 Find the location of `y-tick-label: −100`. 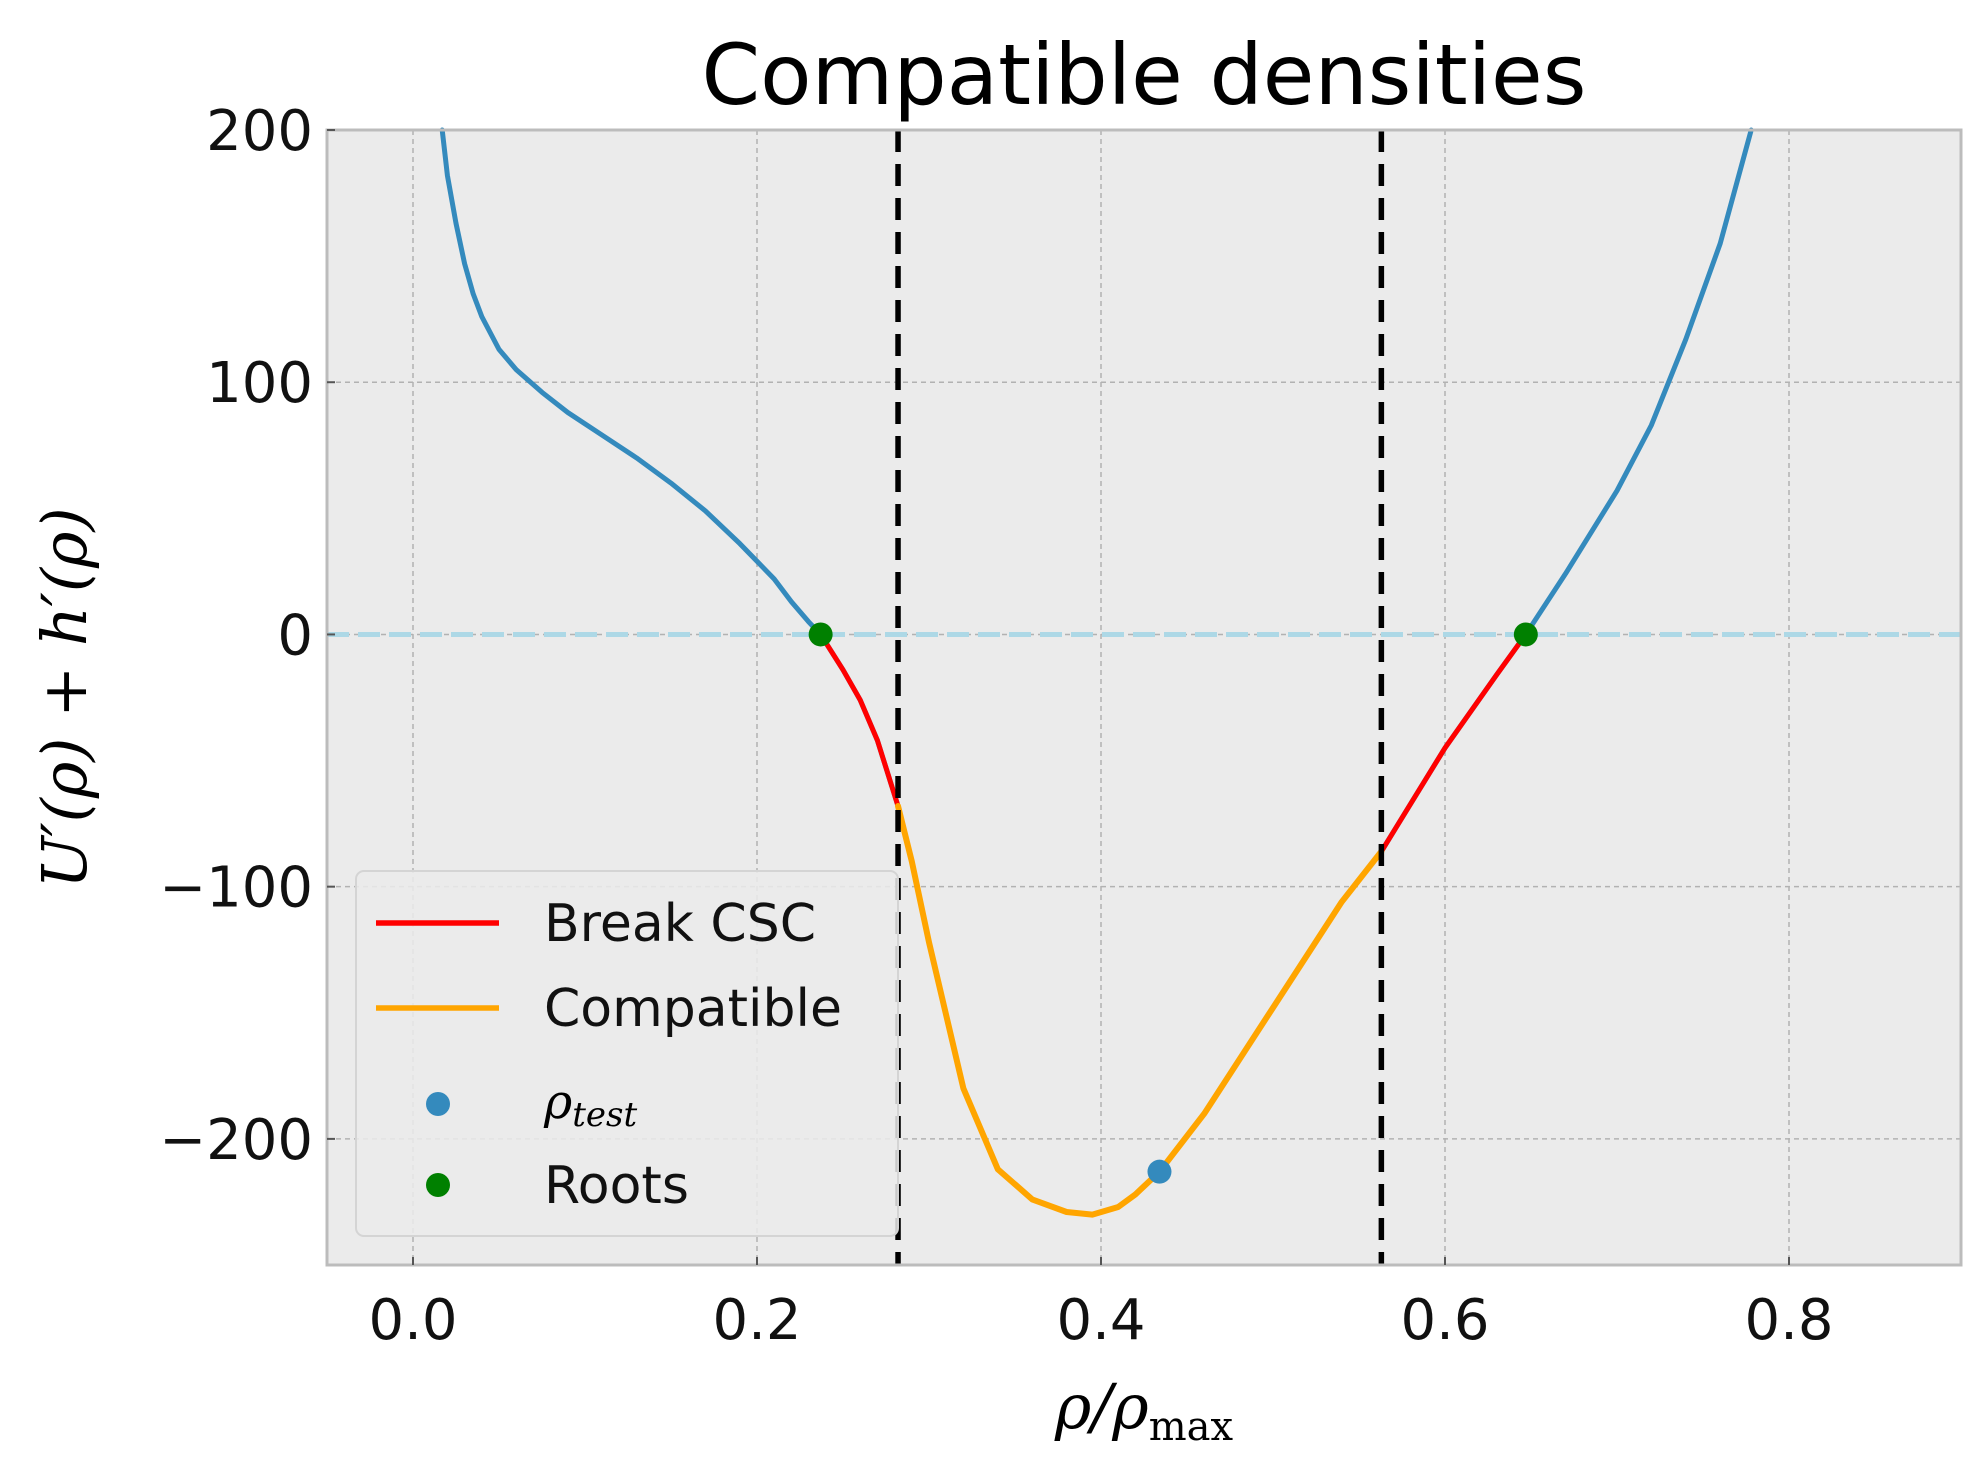

y-tick-label: −100 is located at coordinates (236, 888).